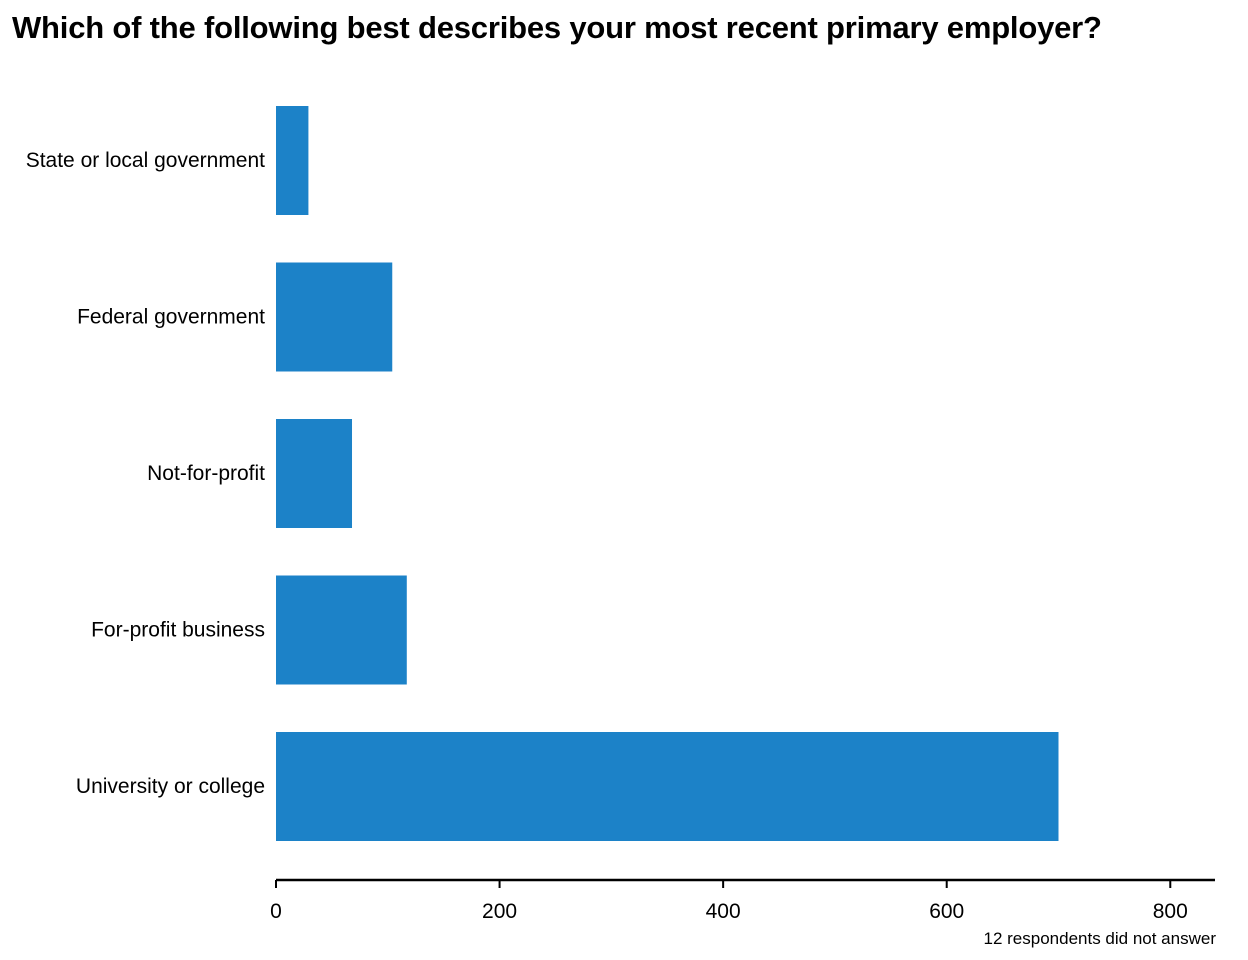 The image size is (1248, 960). Describe the element at coordinates (1170, 911) in the screenshot. I see `x-tick-label: 800` at that location.